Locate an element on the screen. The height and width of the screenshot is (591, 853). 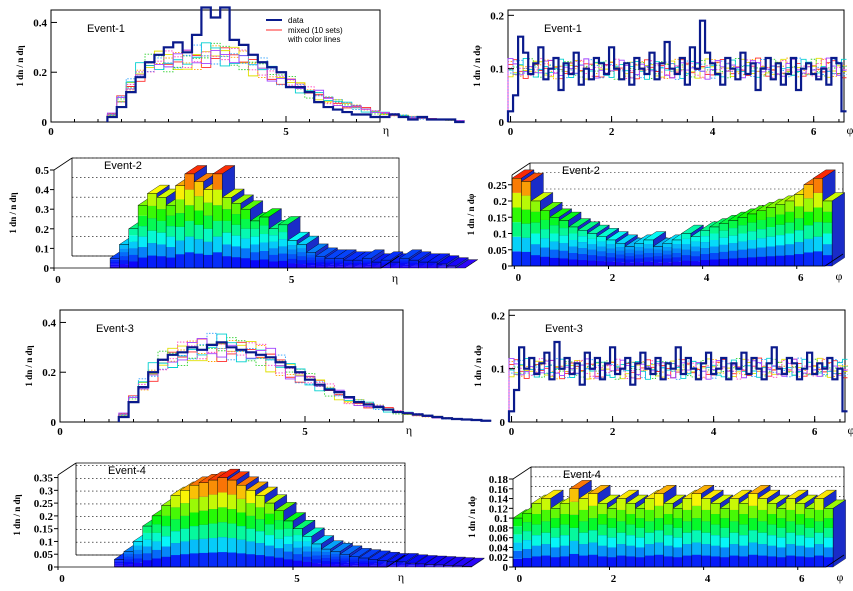
y-tick-label: 0.14 is located at coordinates (499, 500).